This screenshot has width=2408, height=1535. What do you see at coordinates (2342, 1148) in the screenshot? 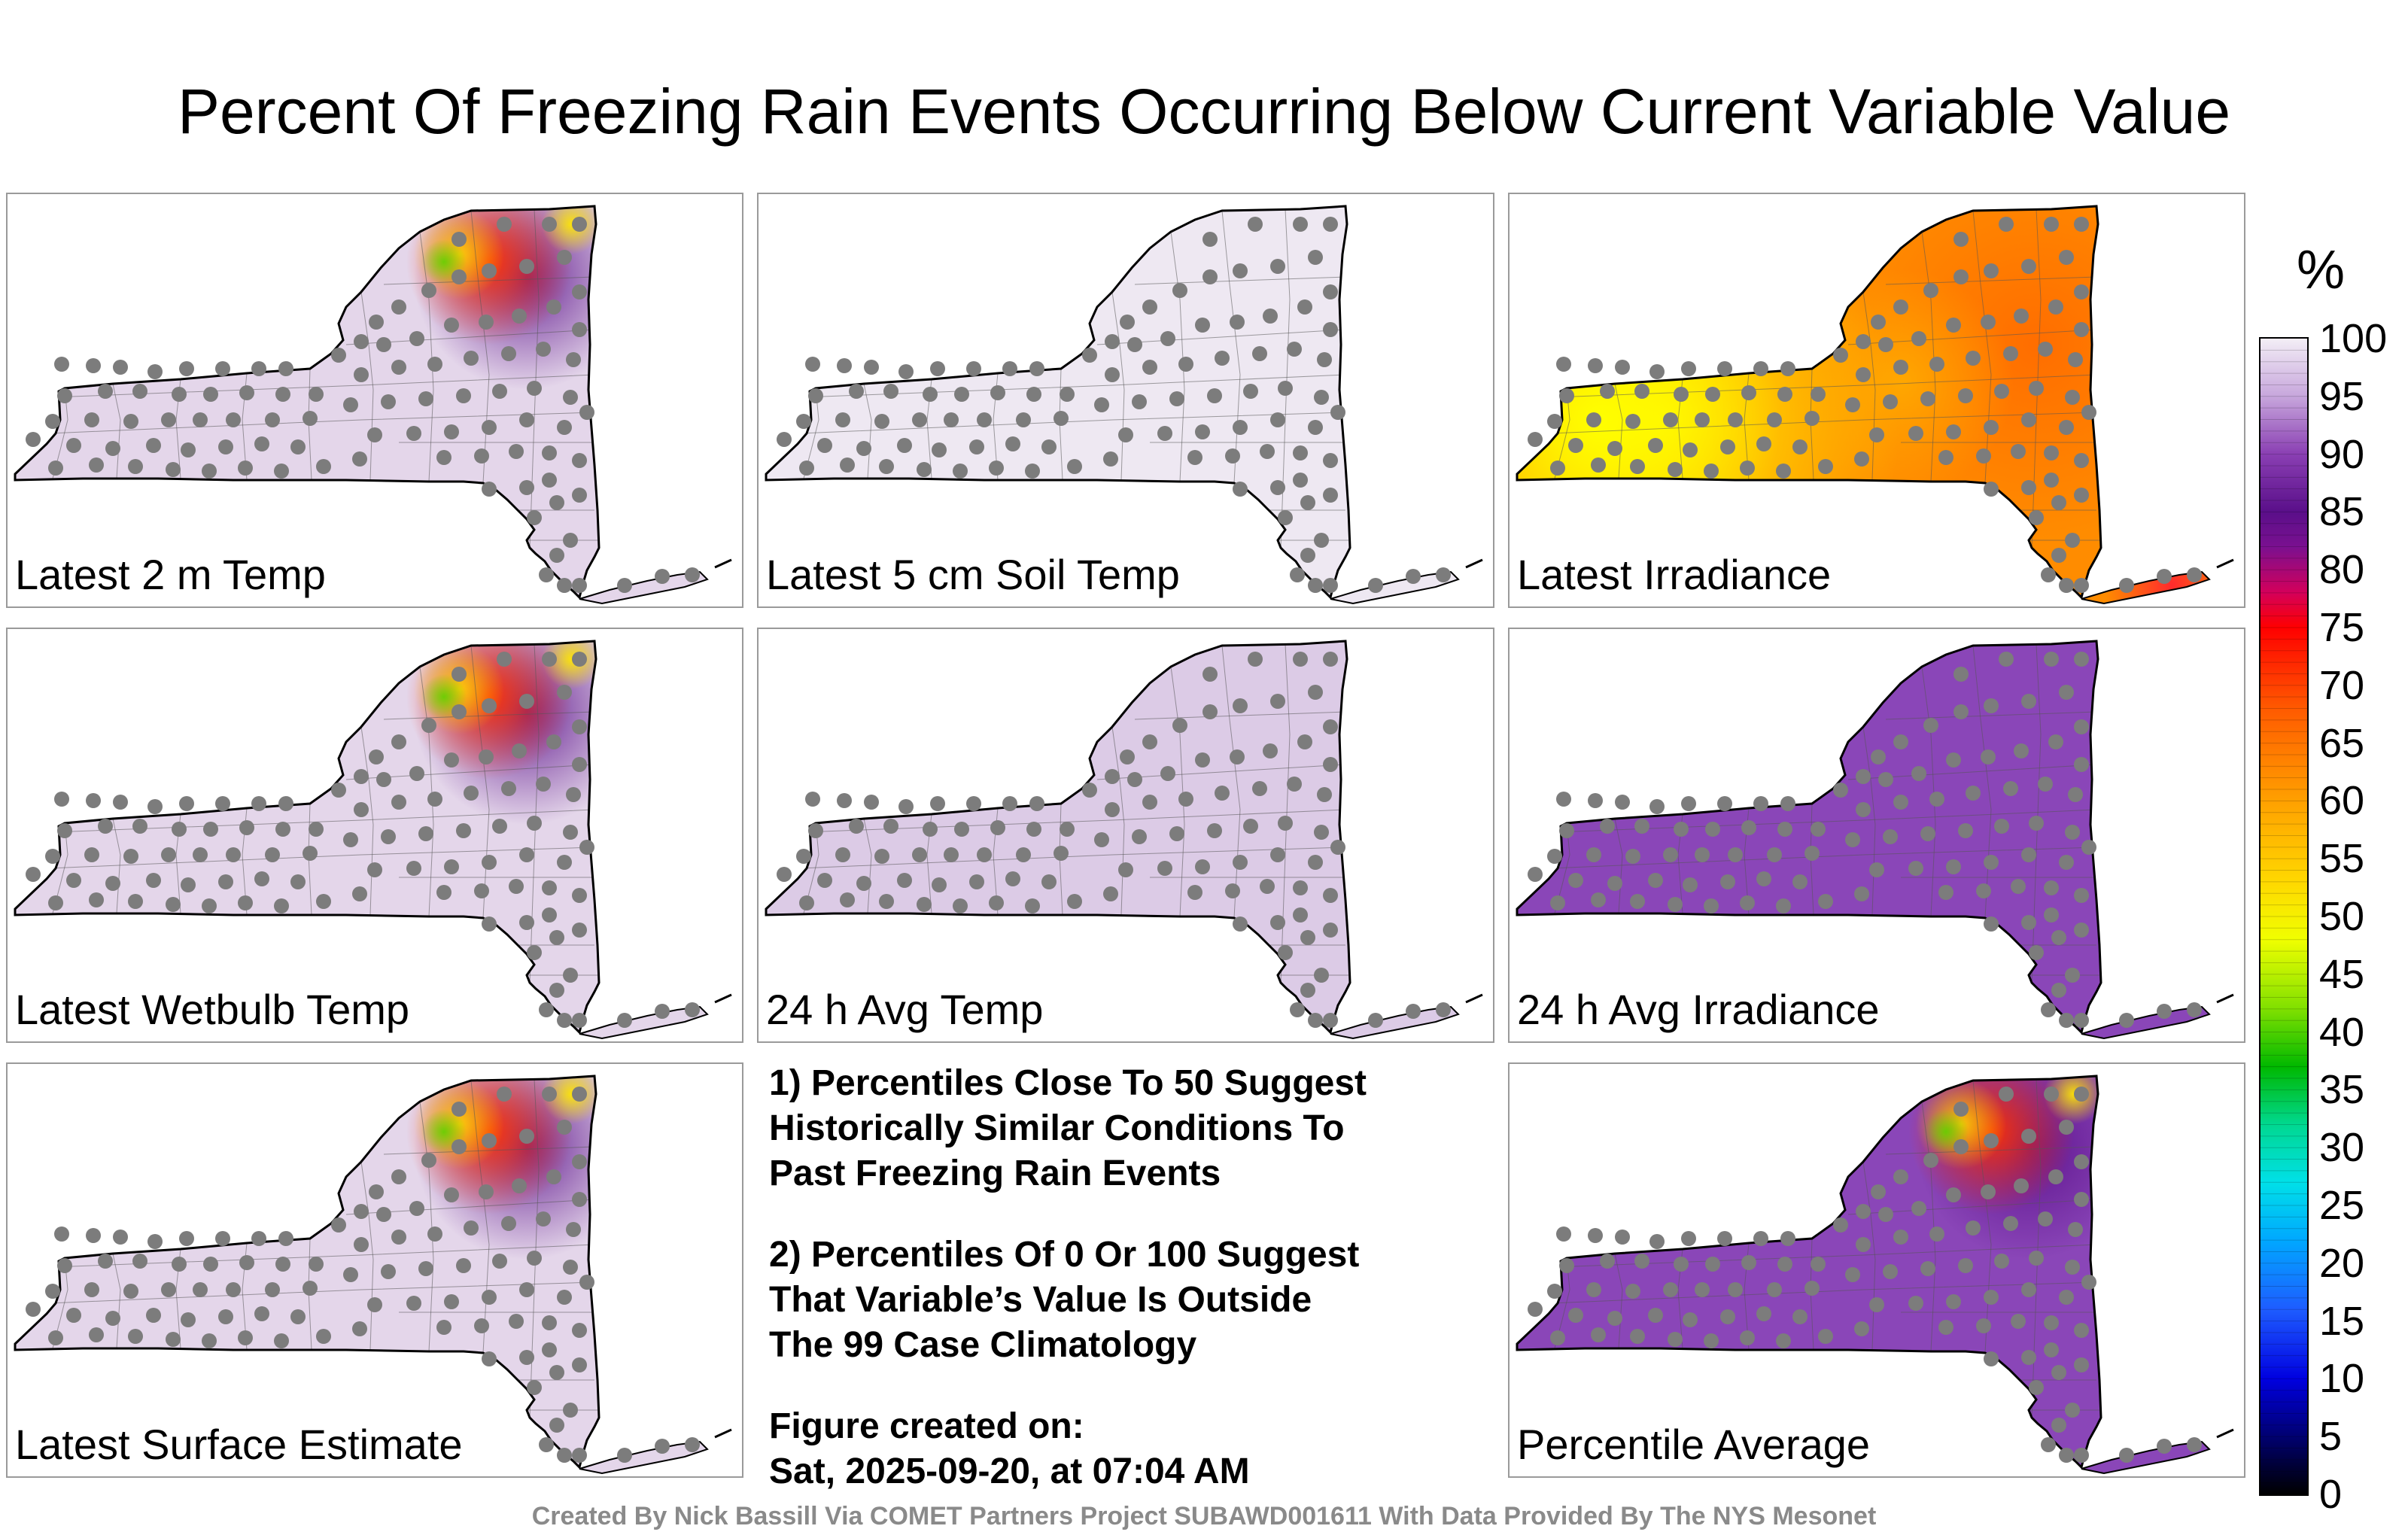
I see `colorbar-tick-30: 30` at bounding box center [2342, 1148].